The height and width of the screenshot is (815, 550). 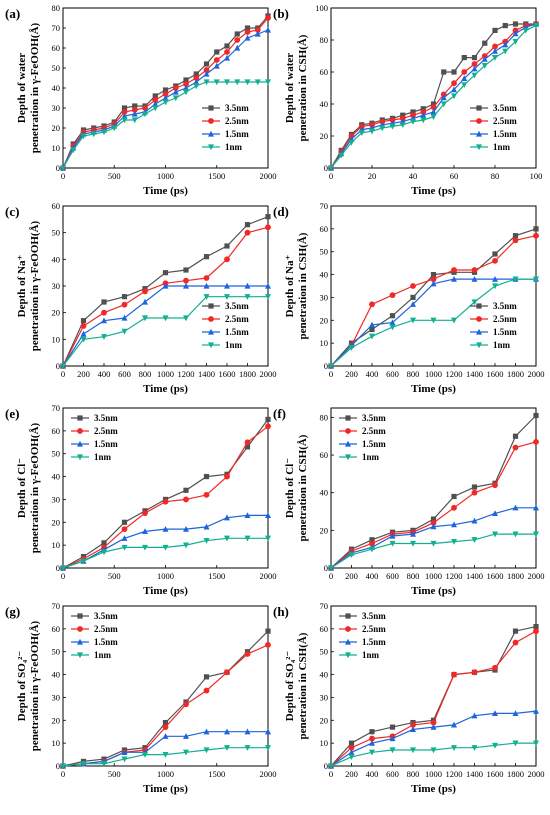 I want to click on x-tick-label: 0, so click(x=331, y=374).